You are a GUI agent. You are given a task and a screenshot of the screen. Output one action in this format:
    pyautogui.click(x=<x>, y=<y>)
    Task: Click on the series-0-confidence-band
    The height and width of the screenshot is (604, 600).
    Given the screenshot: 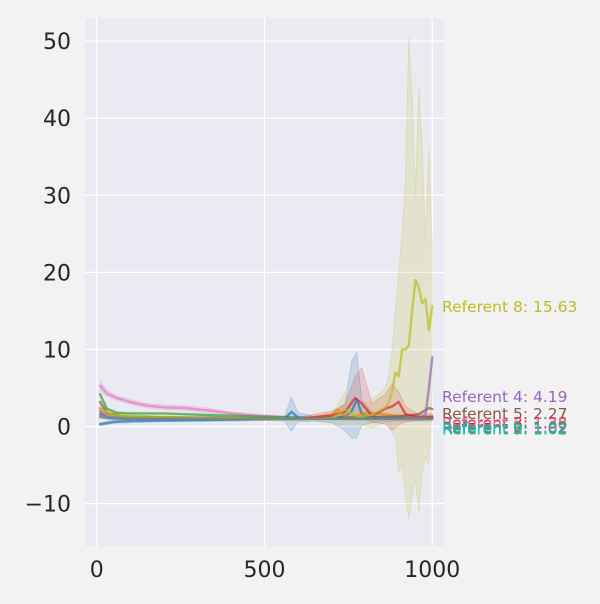 What is the action you would take?
    pyautogui.click(x=266, y=400)
    